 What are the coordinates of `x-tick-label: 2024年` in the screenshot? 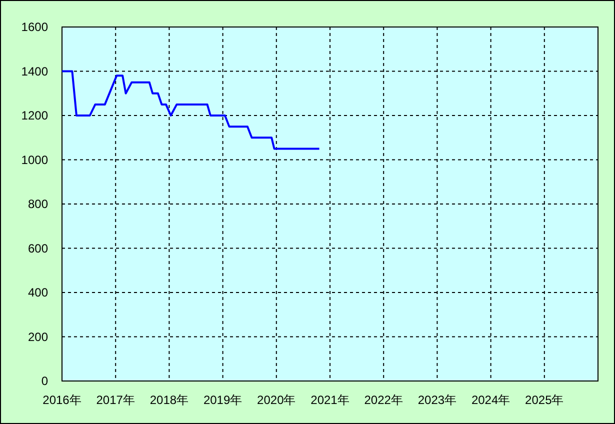 It's located at (490, 400).